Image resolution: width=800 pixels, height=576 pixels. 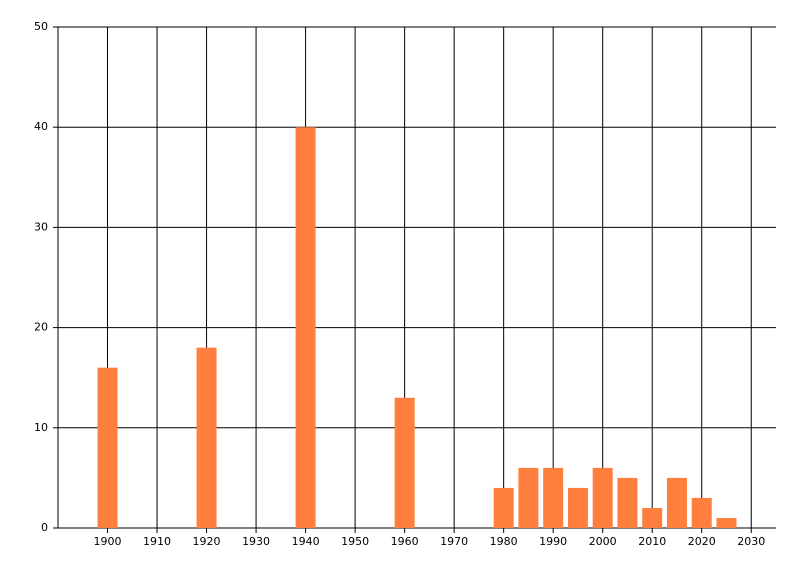 I want to click on x-tick-label: 2000, so click(x=603, y=541).